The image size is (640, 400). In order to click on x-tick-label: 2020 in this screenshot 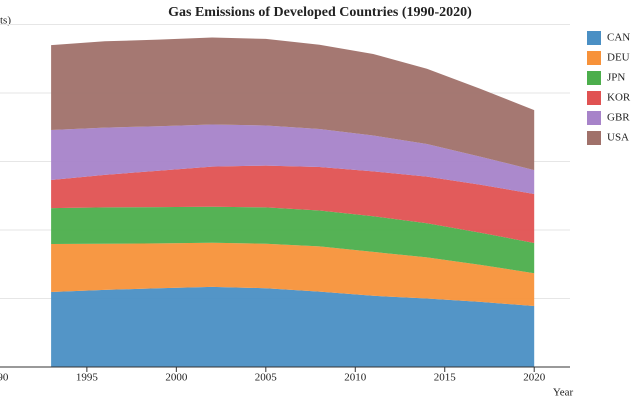, I will do `click(534, 378)`.